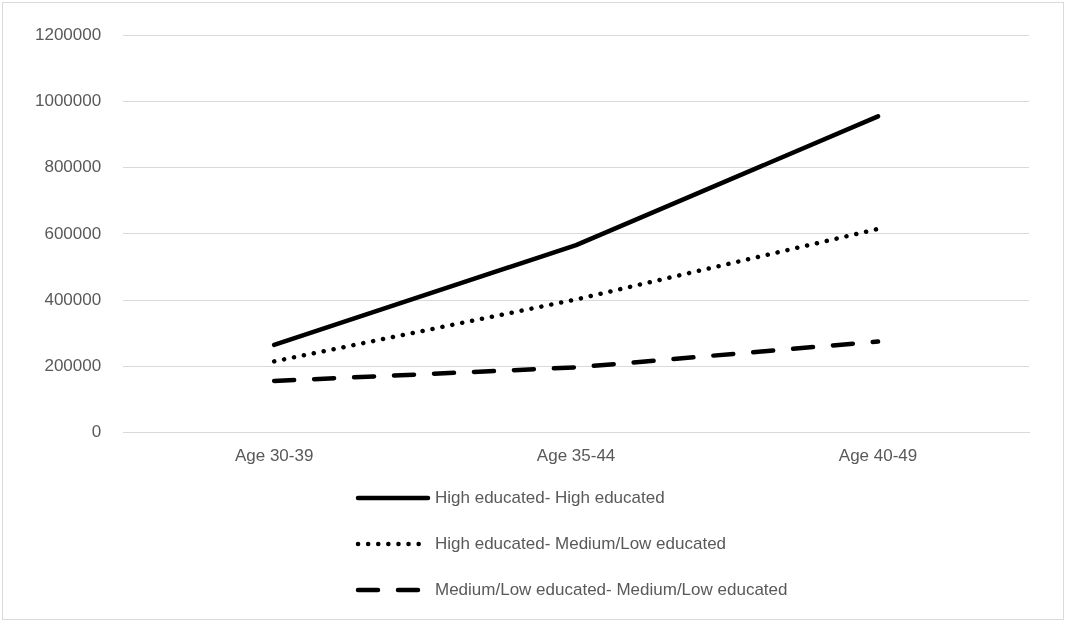 The width and height of the screenshot is (1071, 628). I want to click on y-tick-label: 600000, so click(73, 233).